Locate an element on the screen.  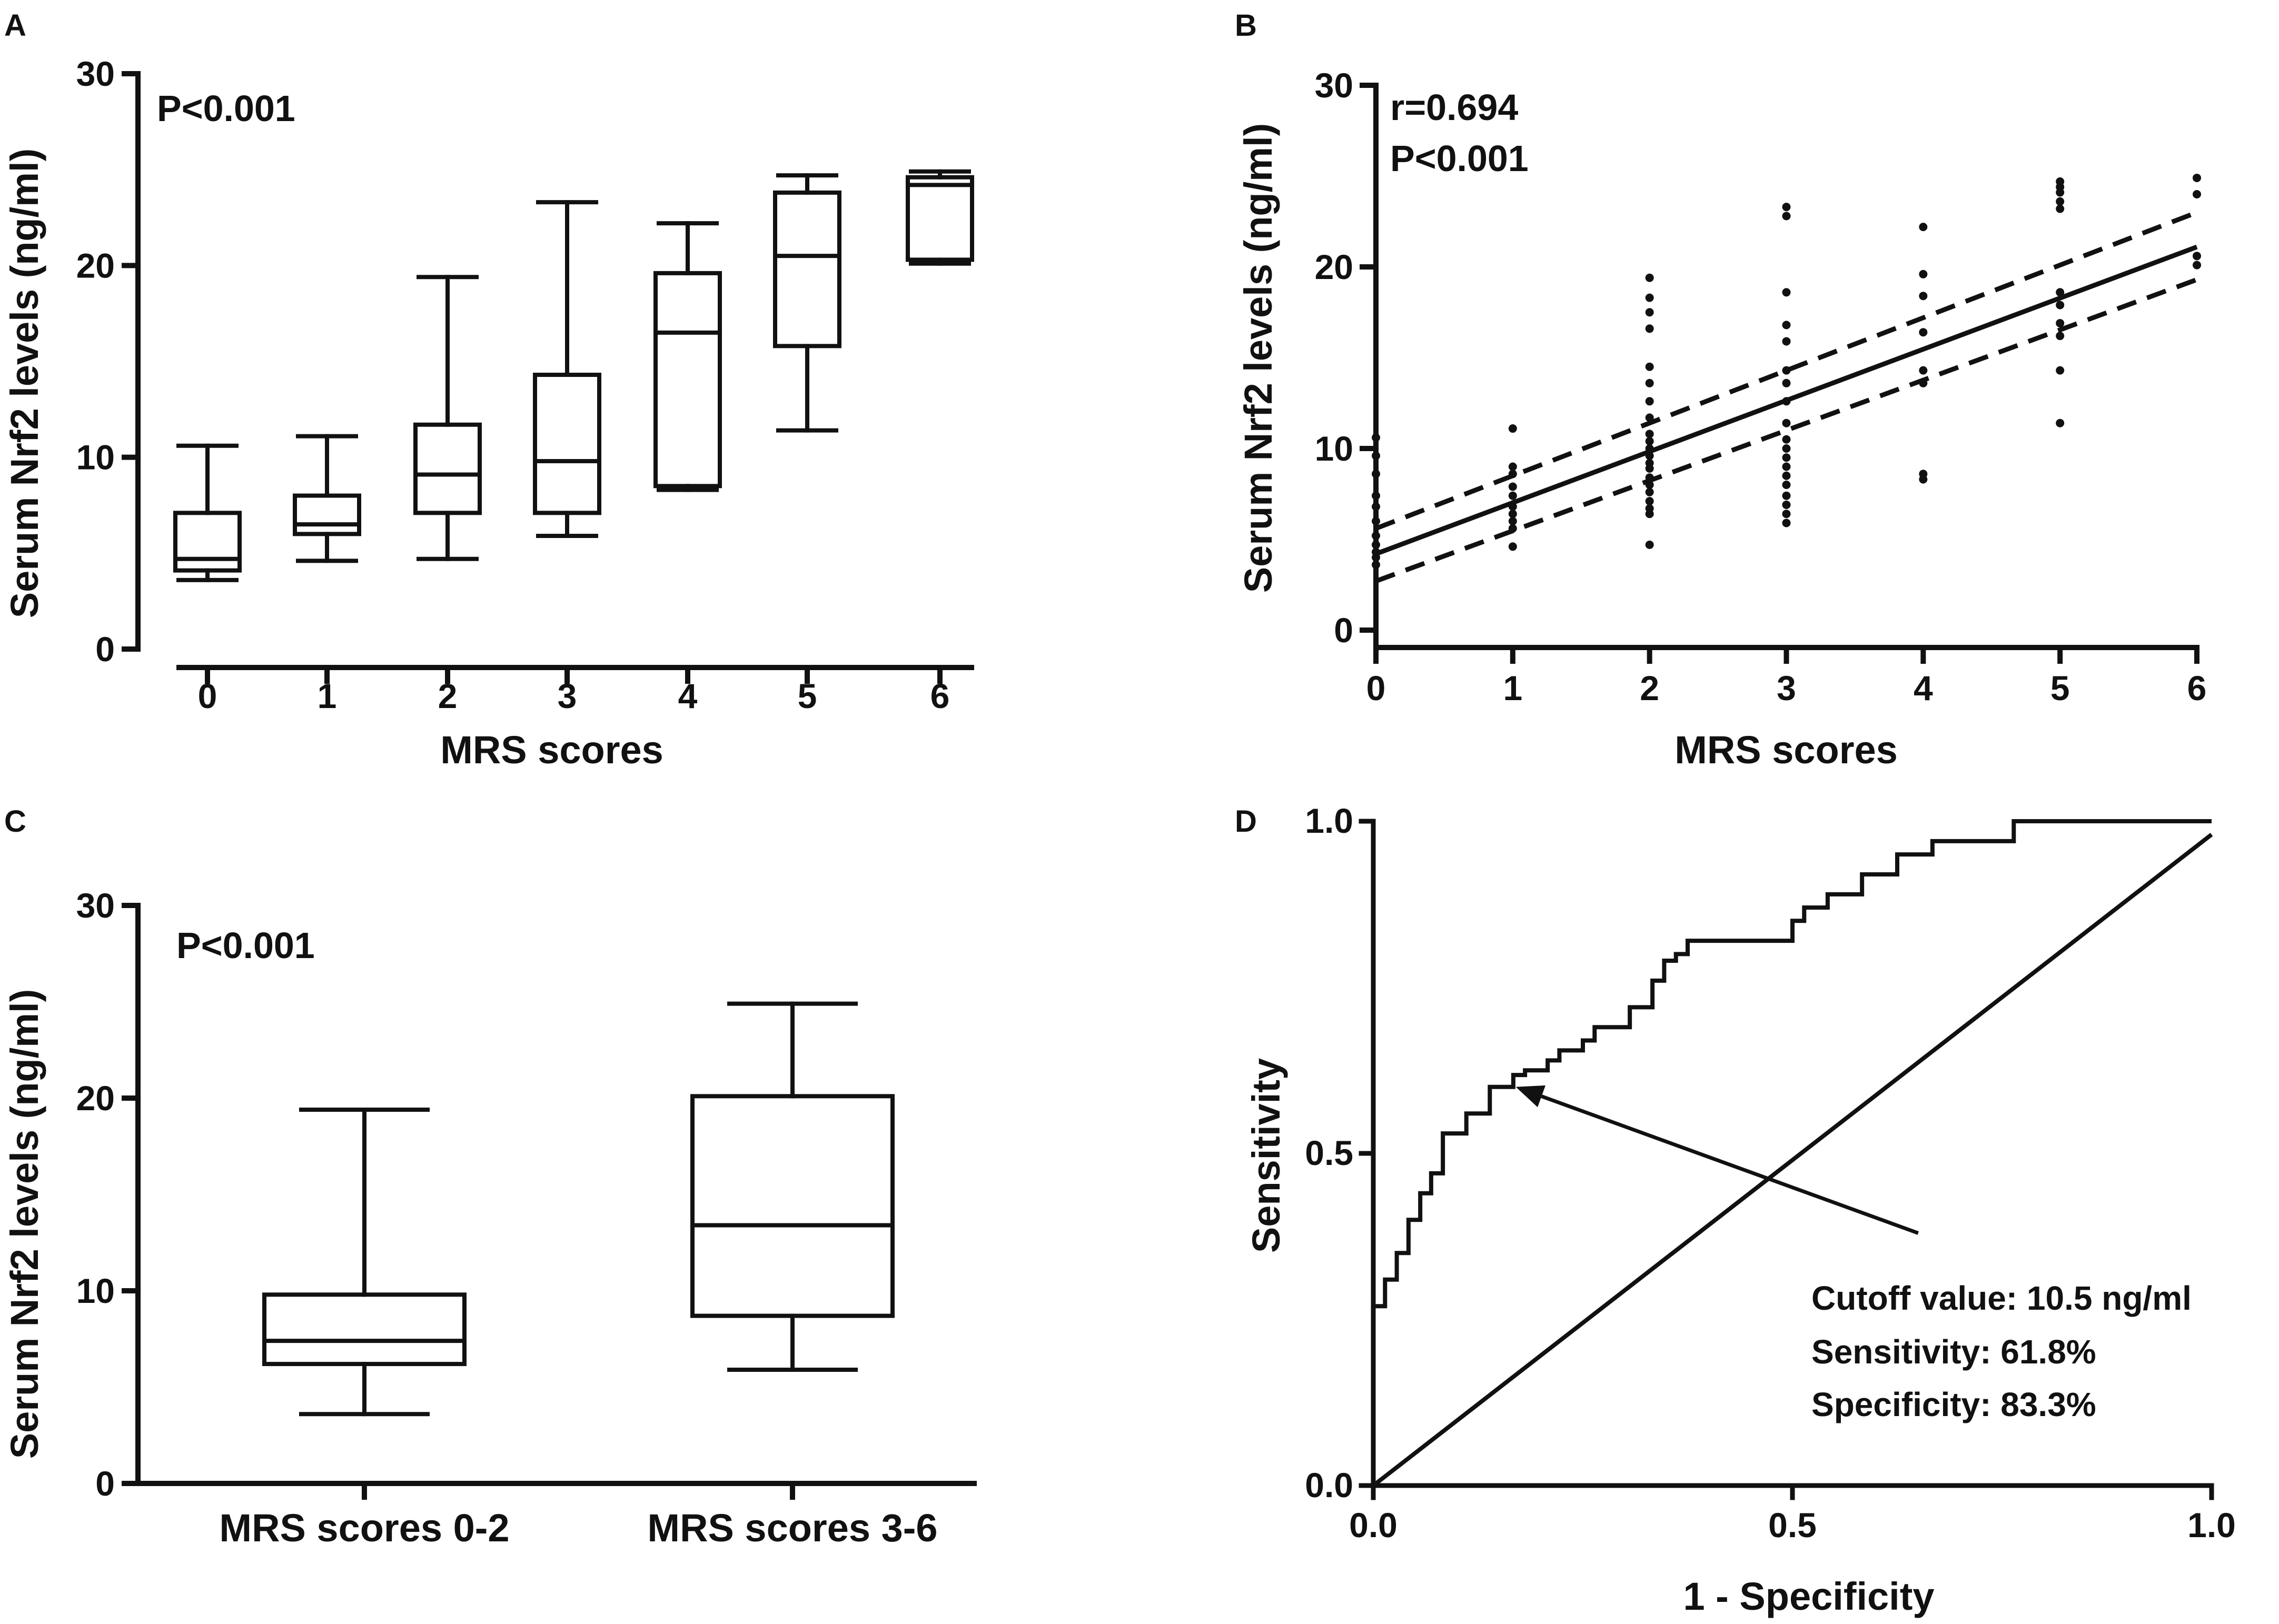
panel-b-ci-upper-line is located at coordinates (1787, 371).